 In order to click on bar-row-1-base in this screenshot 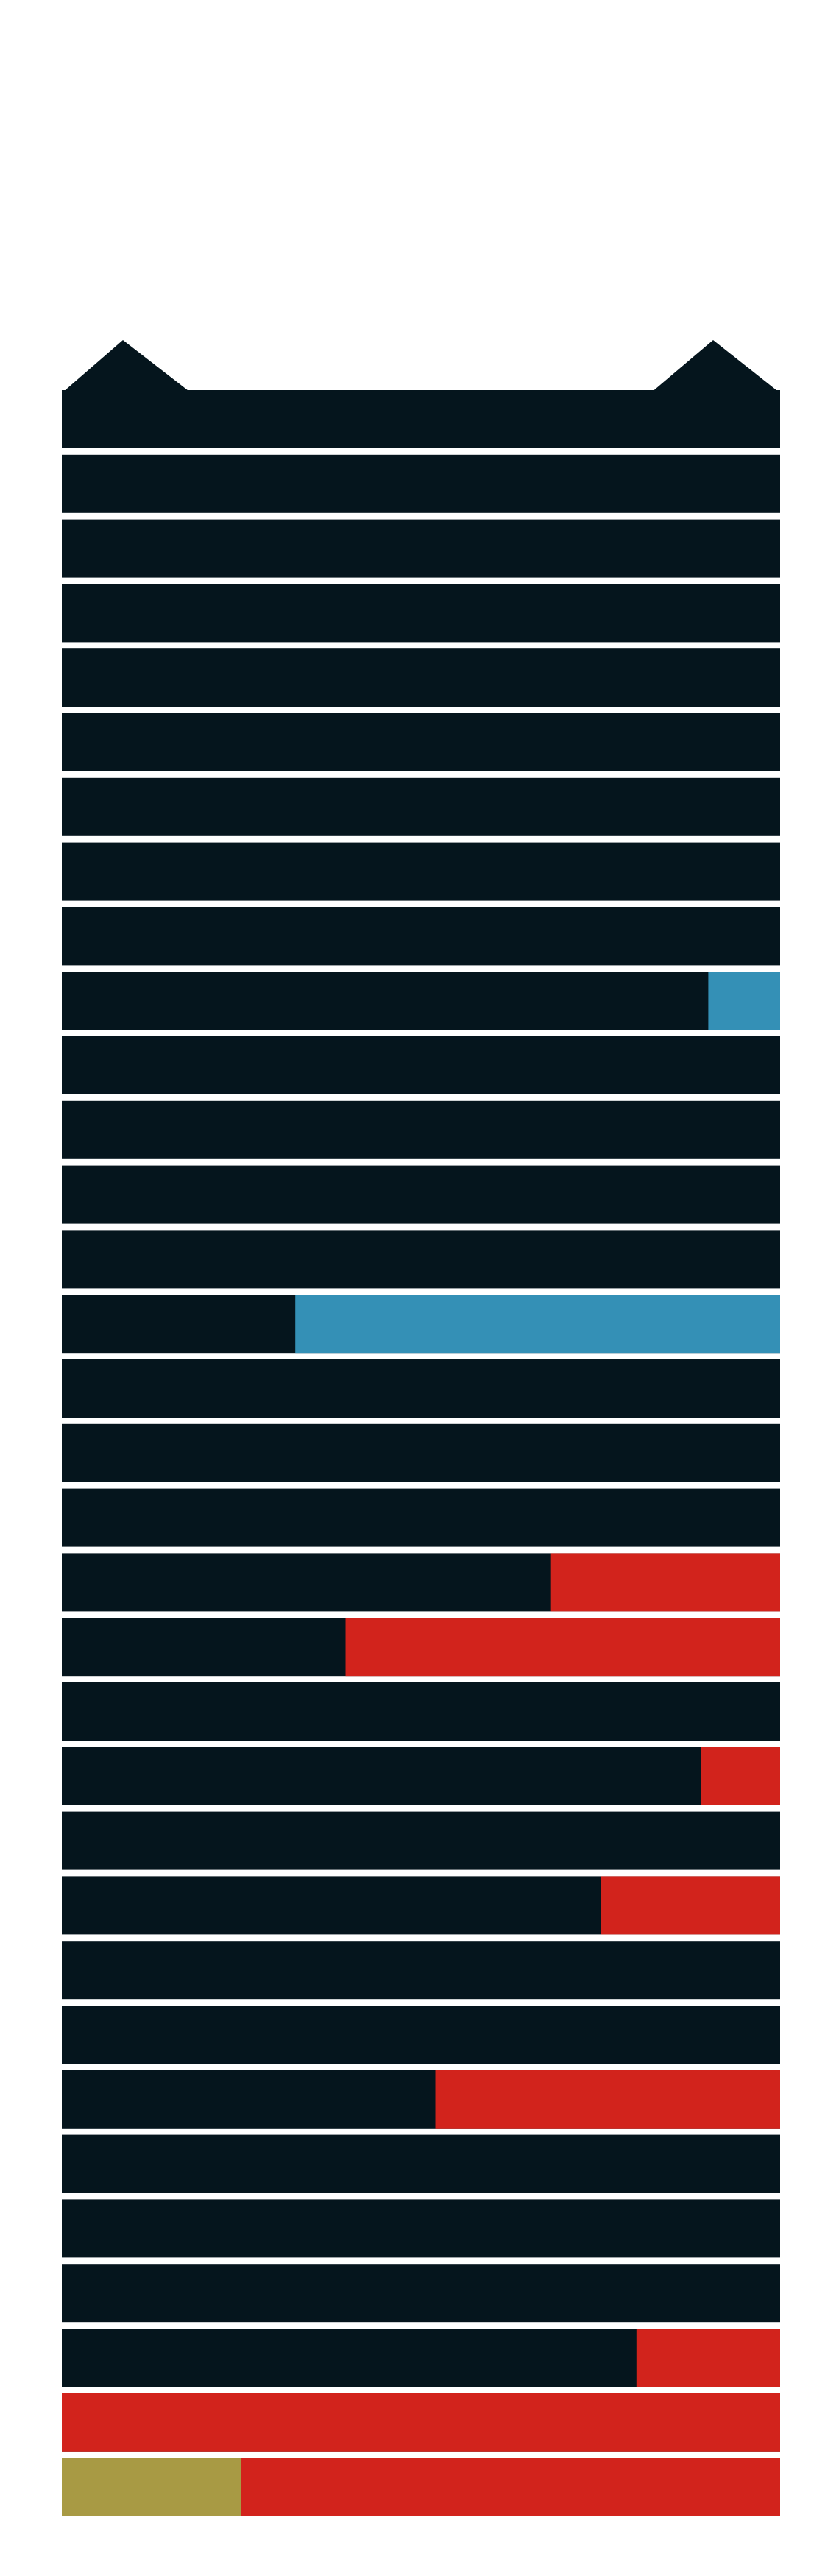, I will do `click(421, 419)`.